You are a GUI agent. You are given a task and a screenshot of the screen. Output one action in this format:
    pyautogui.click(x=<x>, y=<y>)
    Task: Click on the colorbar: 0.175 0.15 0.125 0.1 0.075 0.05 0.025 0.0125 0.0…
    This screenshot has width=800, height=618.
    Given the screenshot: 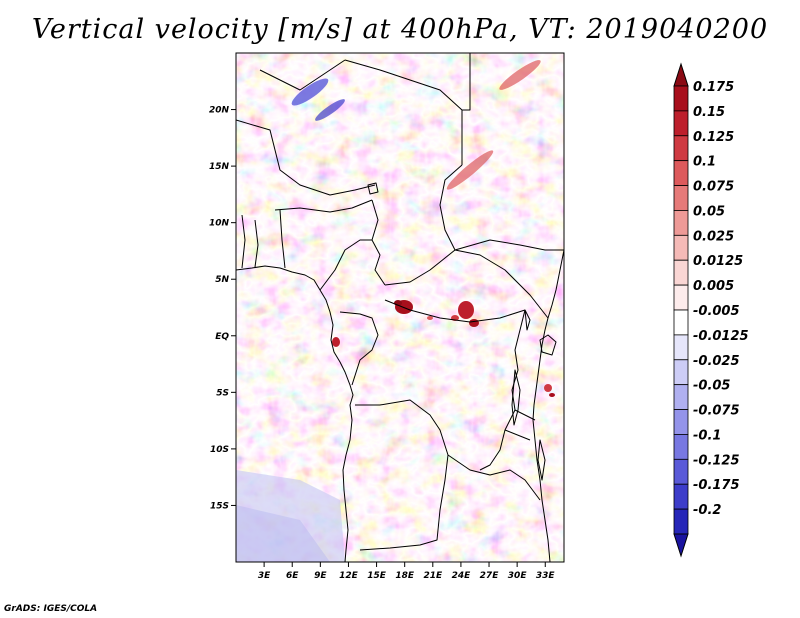 What is the action you would take?
    pyautogui.click(x=711, y=310)
    